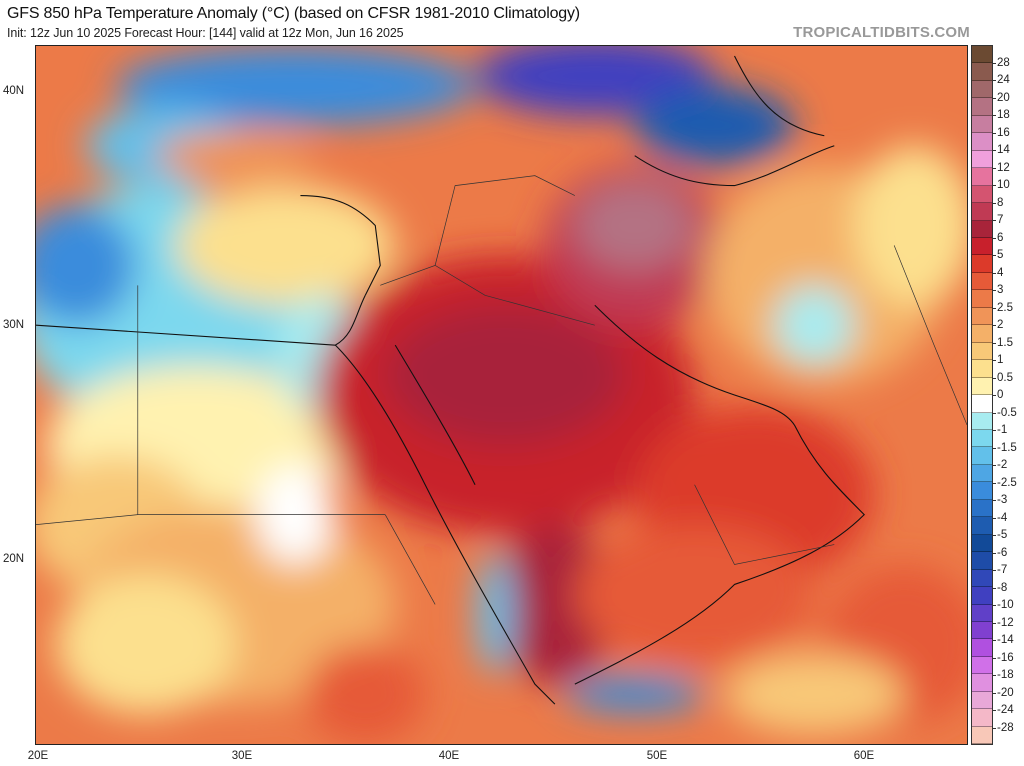  I want to click on colorbar-label: 6, so click(1000, 237).